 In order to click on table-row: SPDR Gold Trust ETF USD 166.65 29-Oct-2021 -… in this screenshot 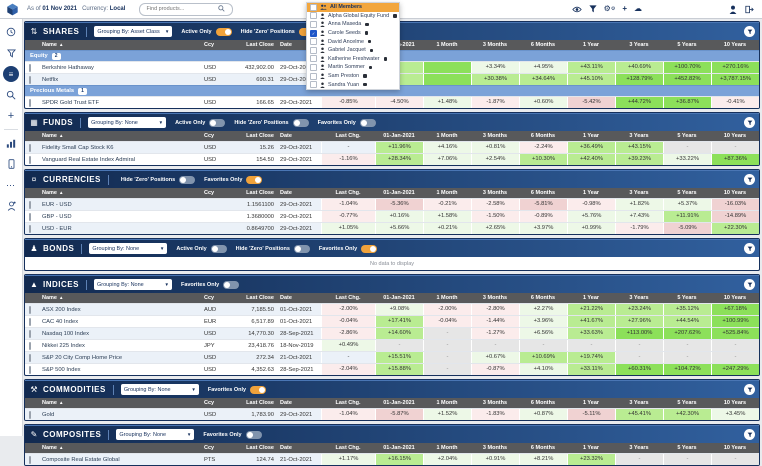, I will do `click(392, 102)`.